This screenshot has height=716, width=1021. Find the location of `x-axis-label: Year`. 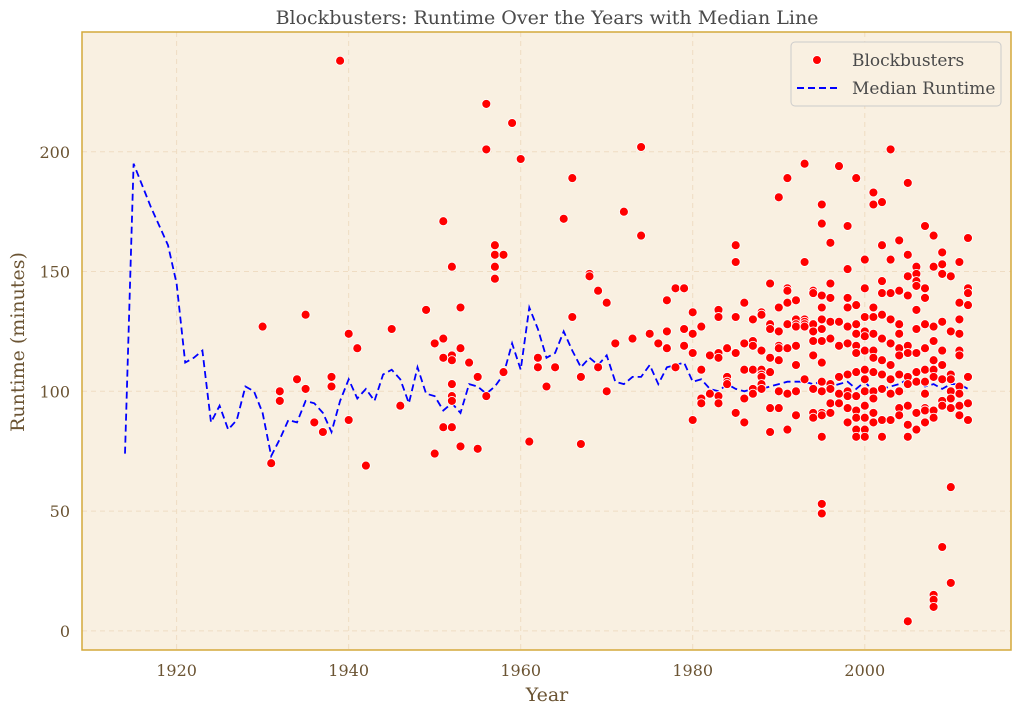

x-axis-label: Year is located at coordinates (547, 695).